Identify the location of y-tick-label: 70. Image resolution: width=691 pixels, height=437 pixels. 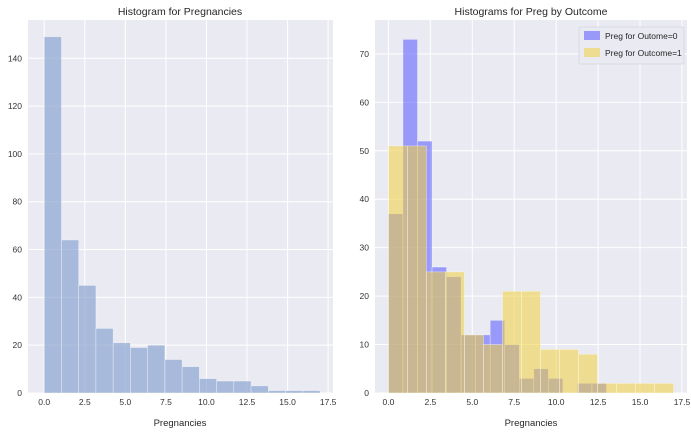
(365, 54).